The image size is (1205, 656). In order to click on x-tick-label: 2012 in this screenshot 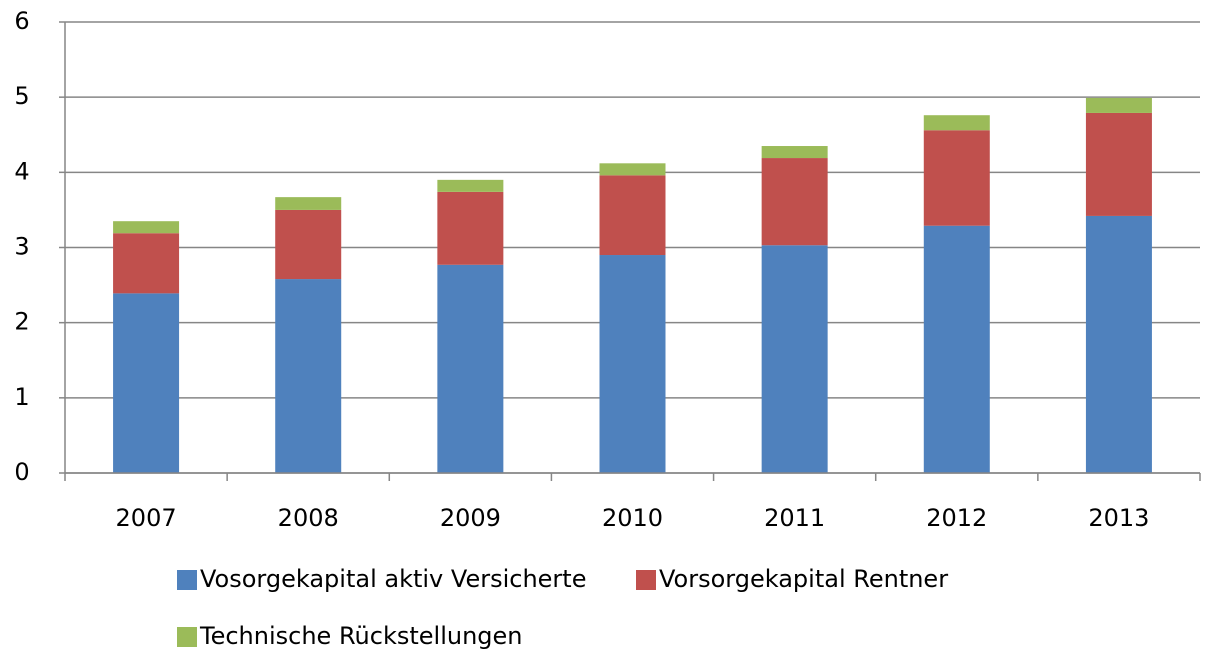, I will do `click(956, 518)`.